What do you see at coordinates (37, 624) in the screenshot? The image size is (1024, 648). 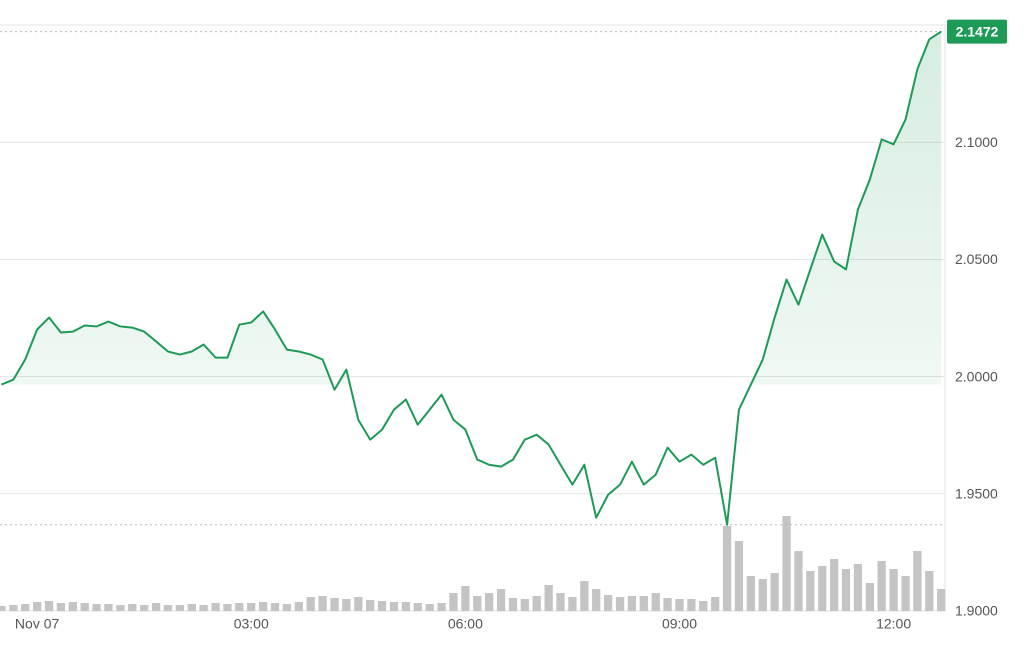 I see `x-tick-label: Nov 07` at bounding box center [37, 624].